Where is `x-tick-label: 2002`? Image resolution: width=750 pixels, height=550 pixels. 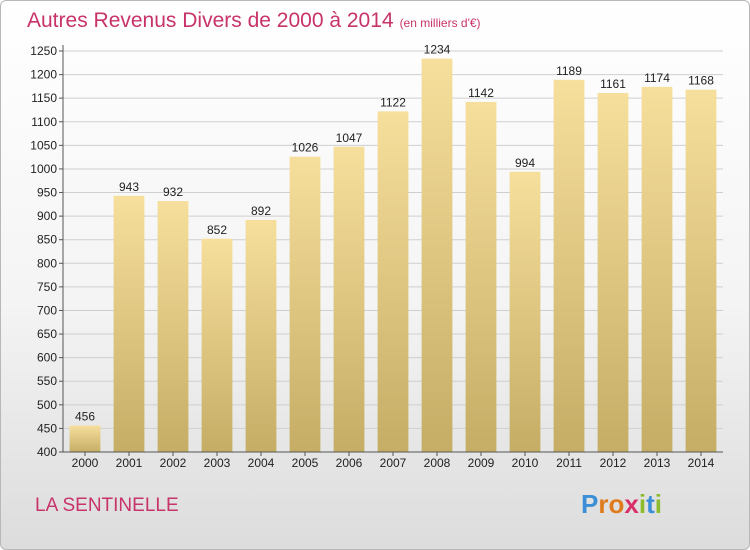
x-tick-label: 2002 is located at coordinates (173, 463).